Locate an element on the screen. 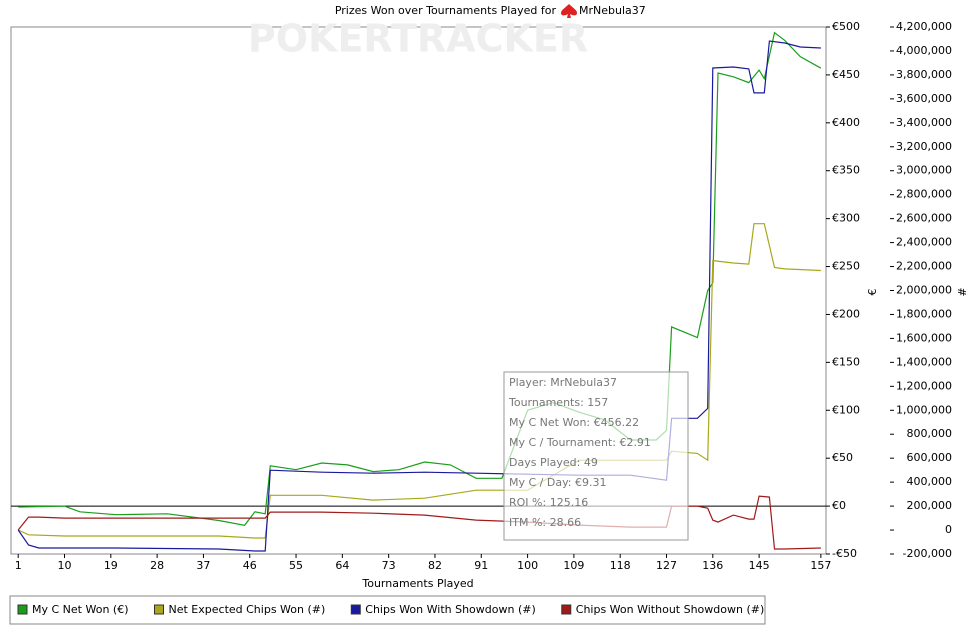 This screenshot has width=969, height=631. y2-tick-label: 3,000,000 is located at coordinates (924, 170).